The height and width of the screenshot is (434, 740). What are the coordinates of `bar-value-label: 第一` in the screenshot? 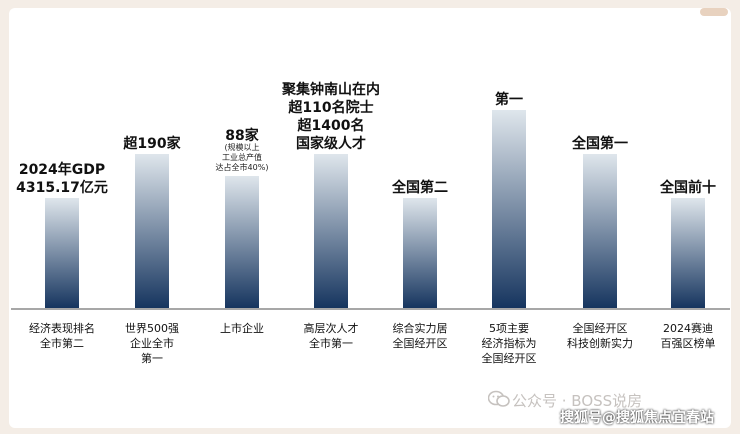 It's located at (509, 99).